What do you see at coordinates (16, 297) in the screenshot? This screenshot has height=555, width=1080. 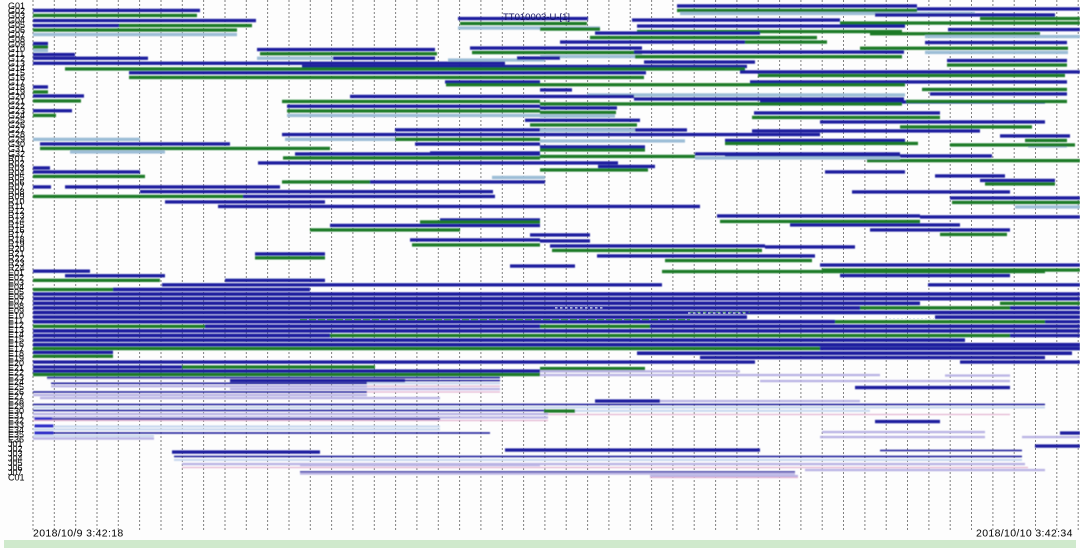 I see `svg-text: E06` at bounding box center [16, 297].